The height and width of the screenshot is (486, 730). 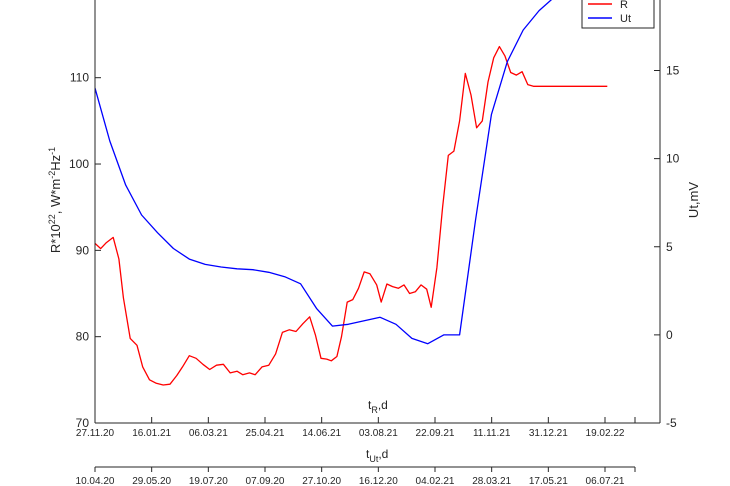 What do you see at coordinates (79, 78) in the screenshot?
I see `left-tick-label: 110` at bounding box center [79, 78].